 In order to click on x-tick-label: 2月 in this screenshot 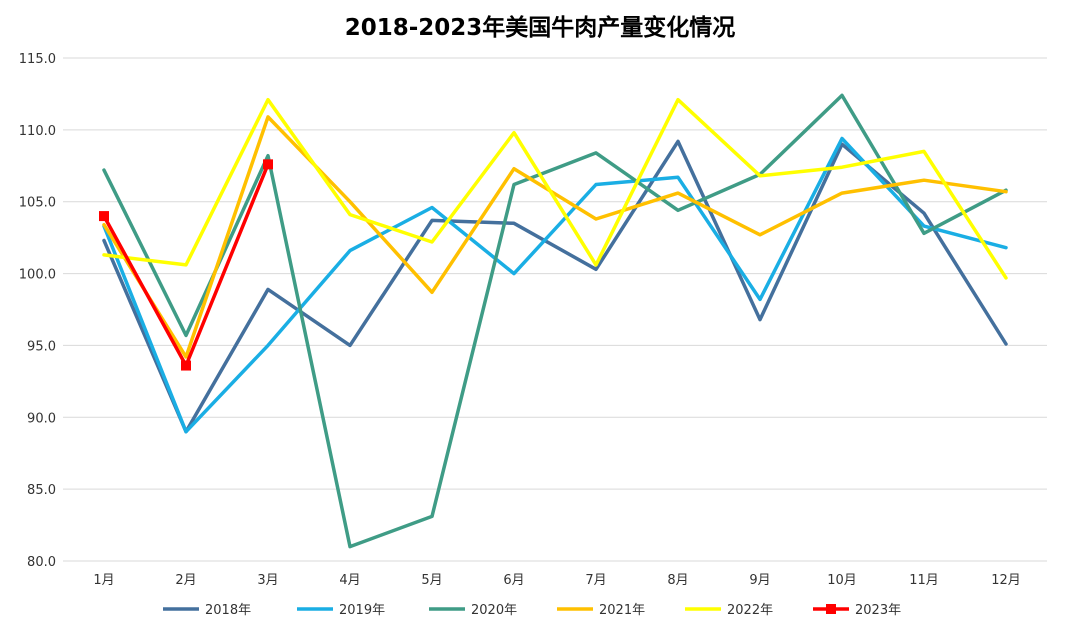, I will do `click(185, 580)`.